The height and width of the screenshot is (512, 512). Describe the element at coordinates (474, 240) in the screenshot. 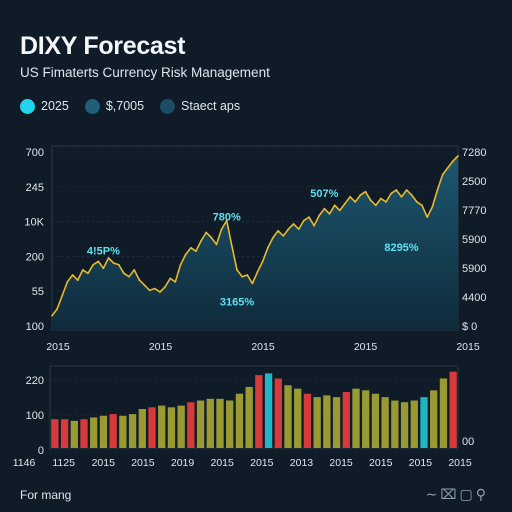

I see `y2-tick-label: 5900` at that location.